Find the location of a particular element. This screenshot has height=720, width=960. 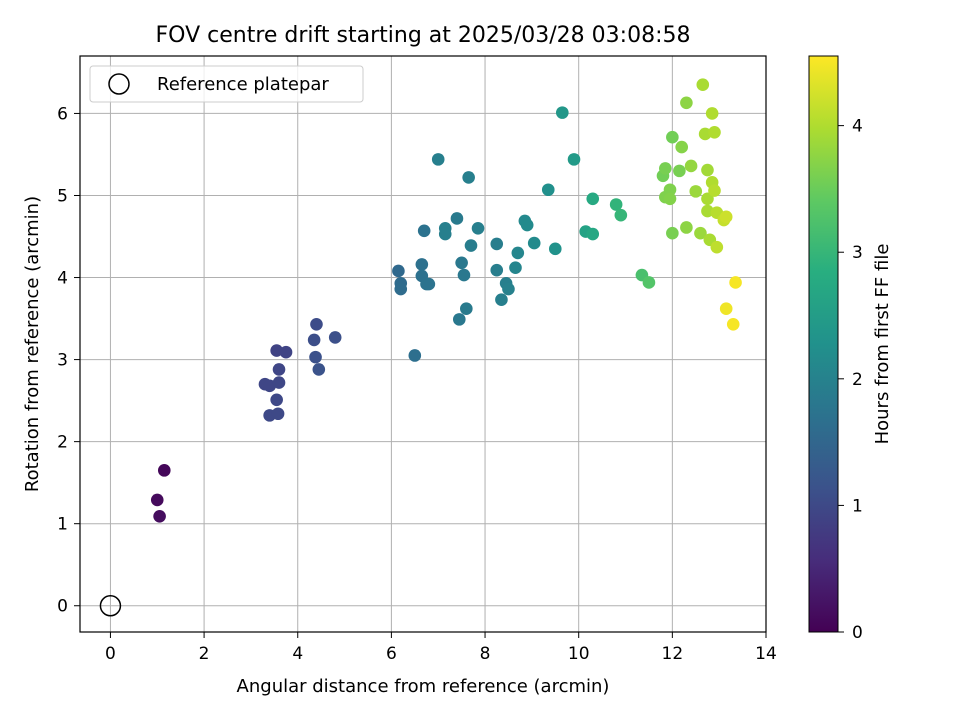

x-tick-label: 8 is located at coordinates (485, 654).